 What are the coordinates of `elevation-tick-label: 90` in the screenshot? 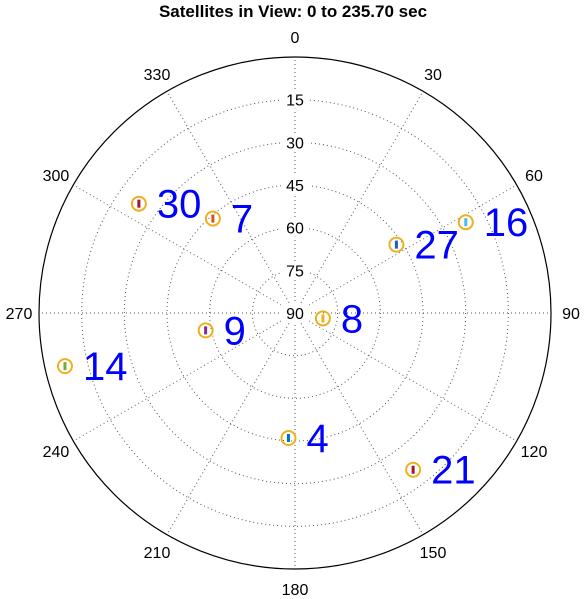 It's located at (295, 314).